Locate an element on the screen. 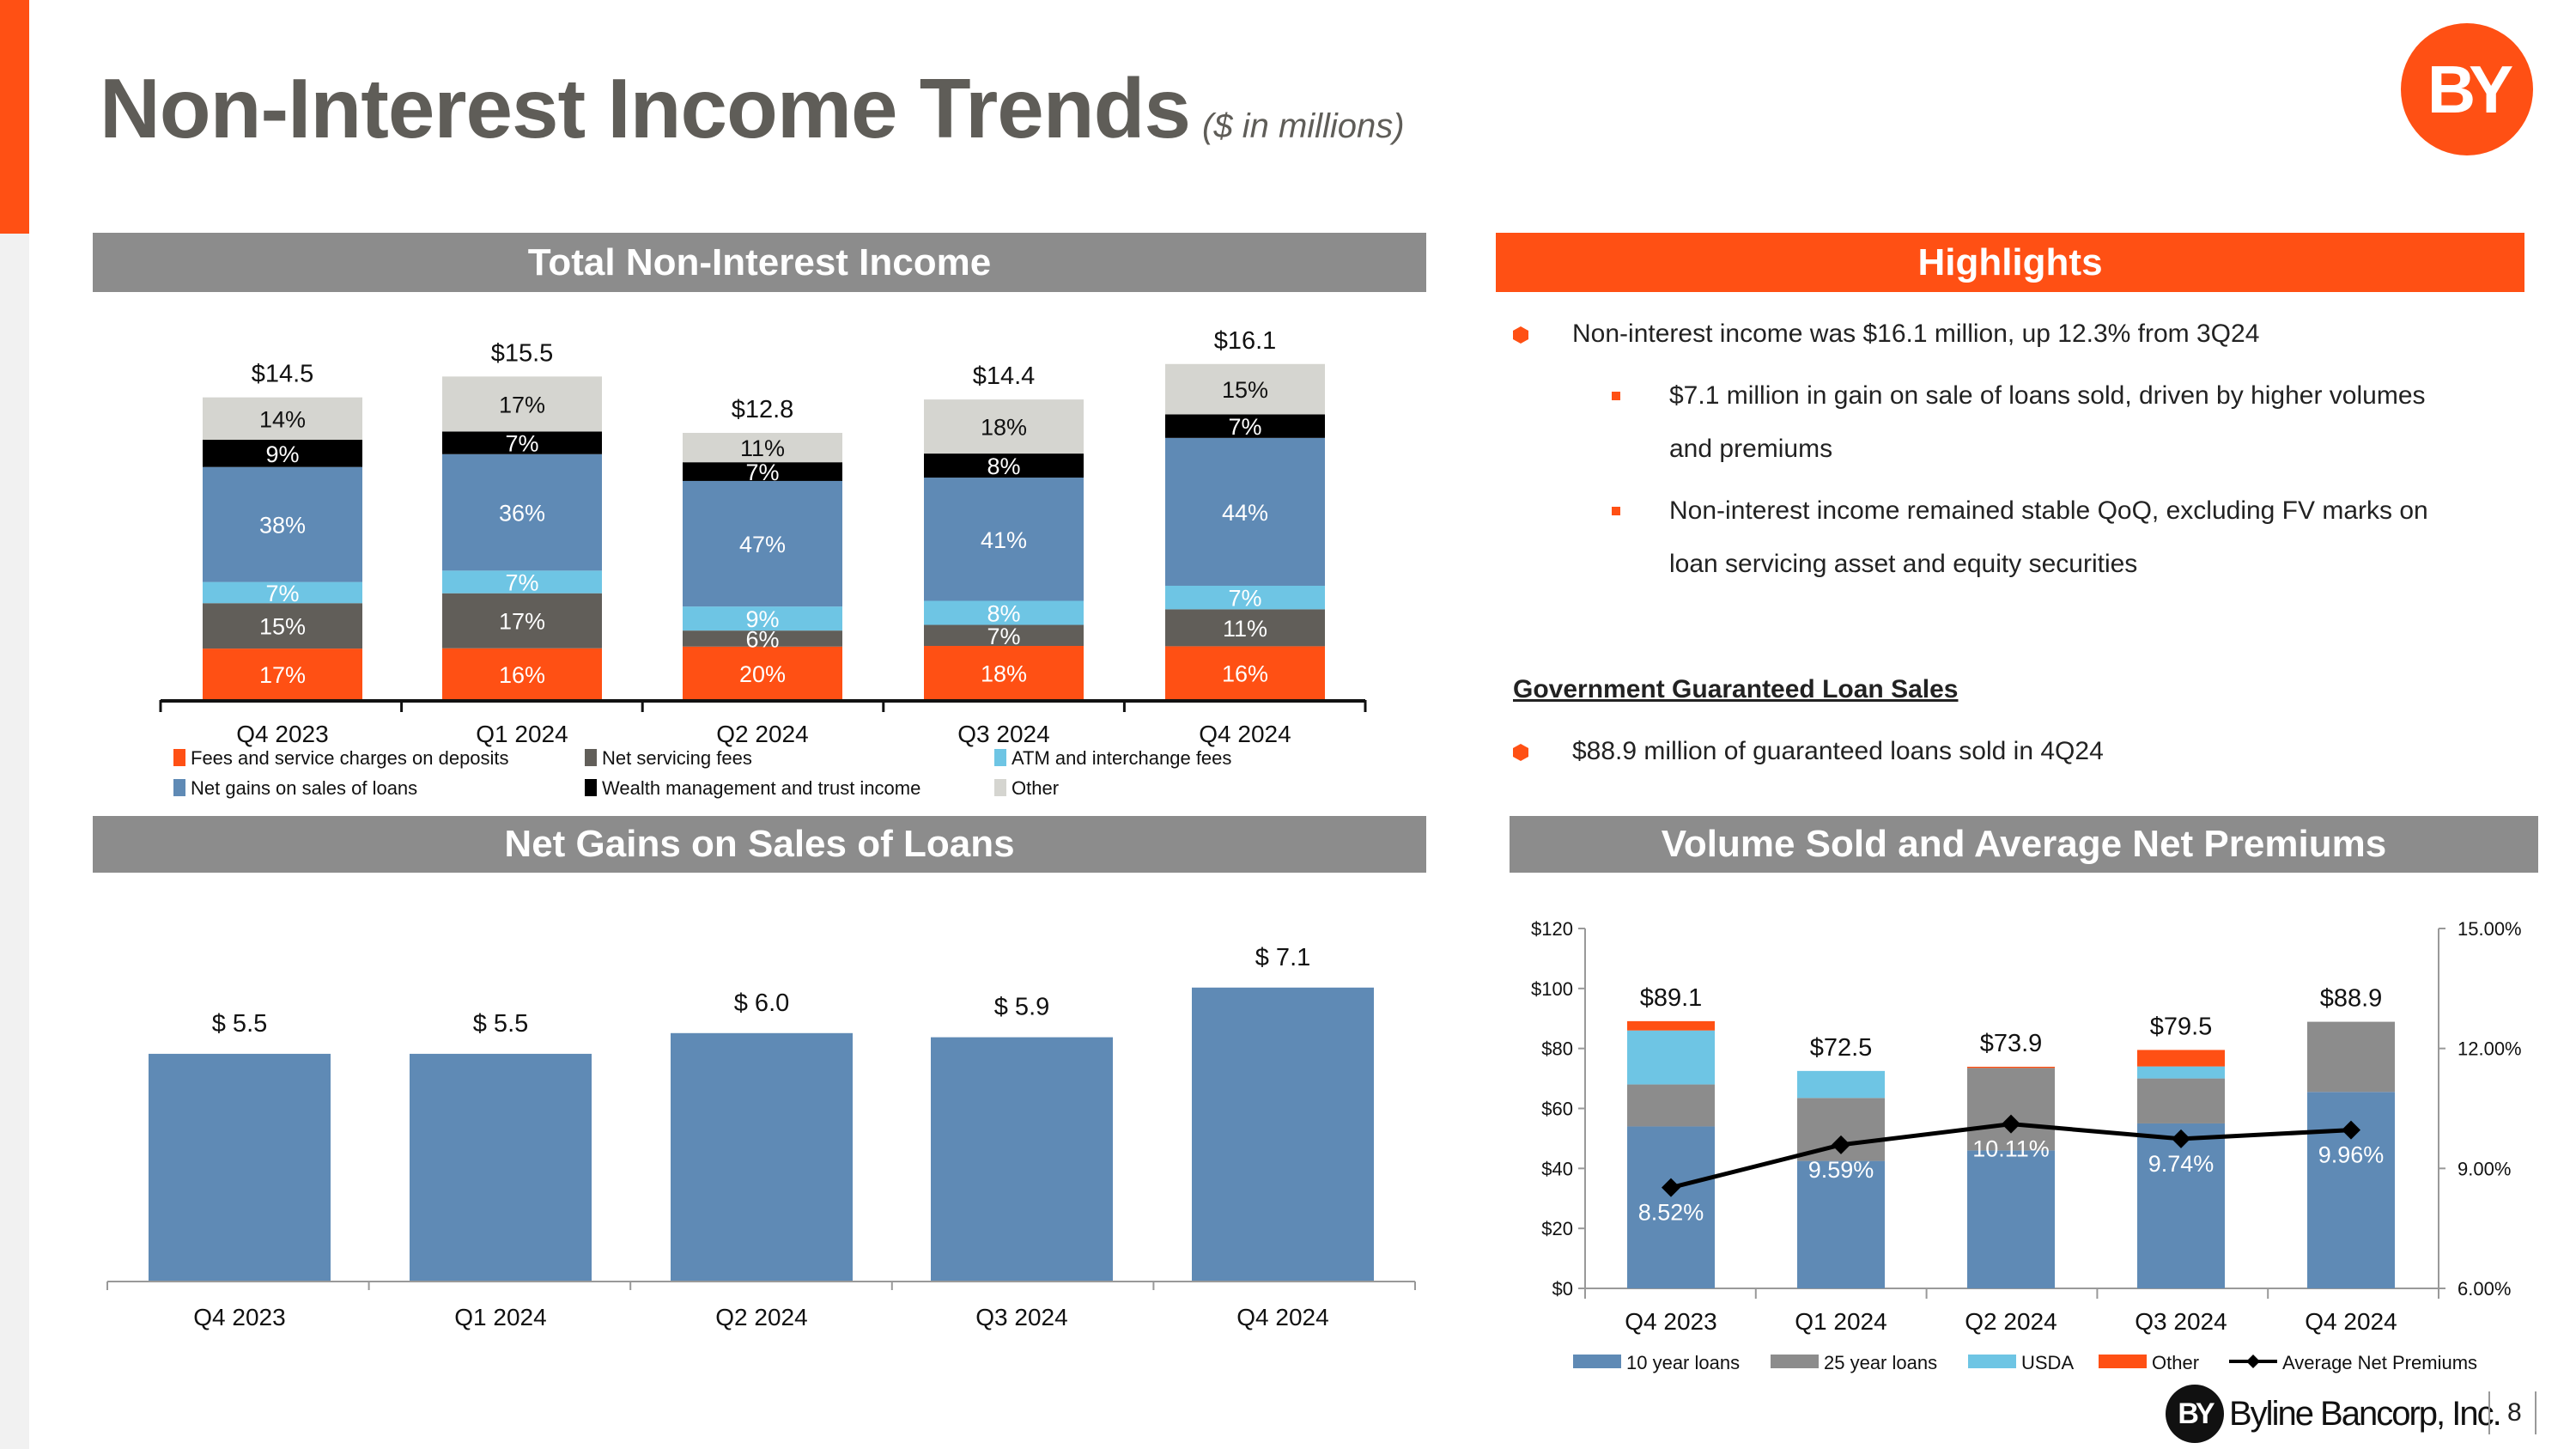 This screenshot has width=2576, height=1449. section-header-total: Total Non-Interest Income is located at coordinates (759, 262).